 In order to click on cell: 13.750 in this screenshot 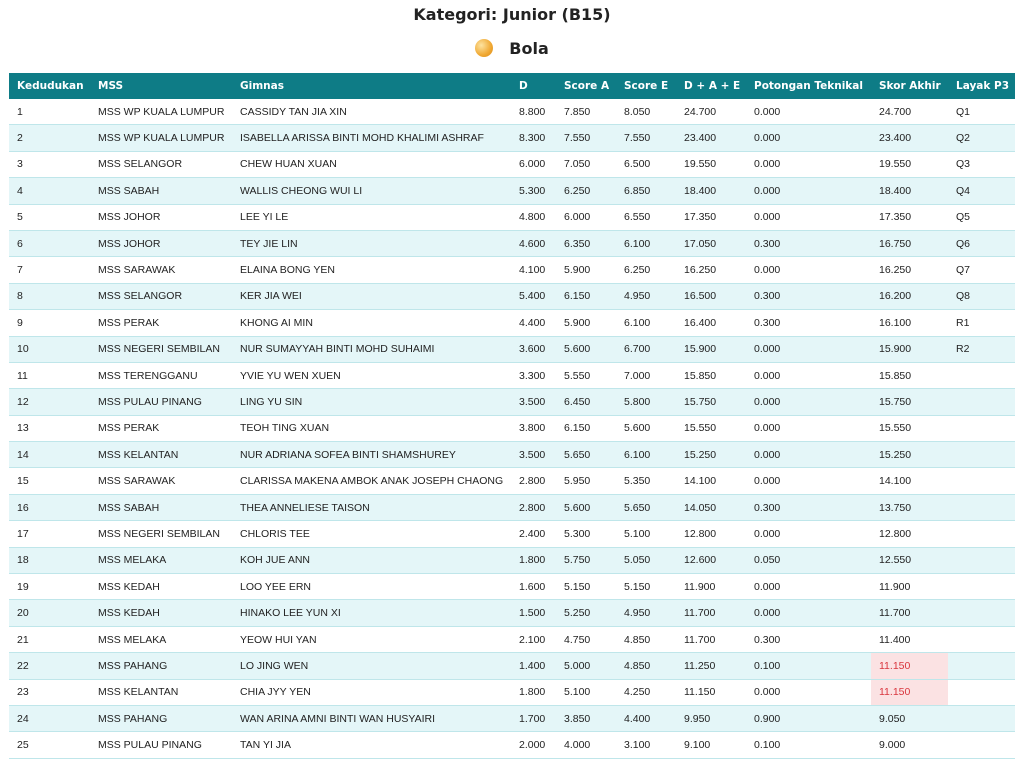, I will do `click(909, 508)`.